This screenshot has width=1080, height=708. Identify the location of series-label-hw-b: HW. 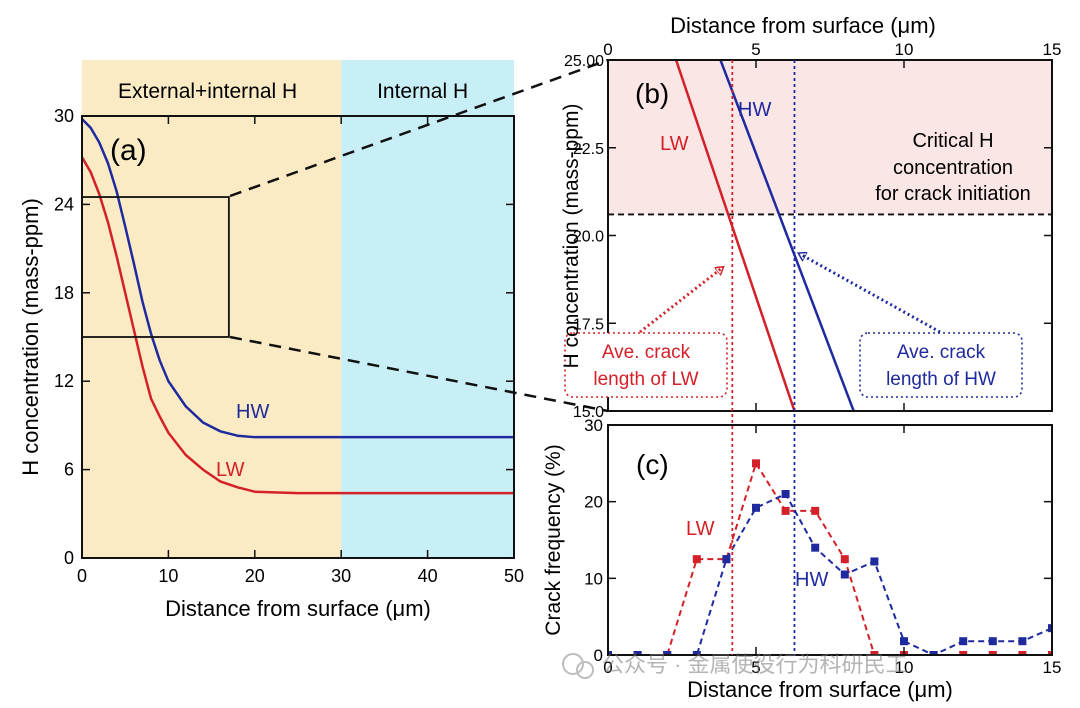
(754, 110).